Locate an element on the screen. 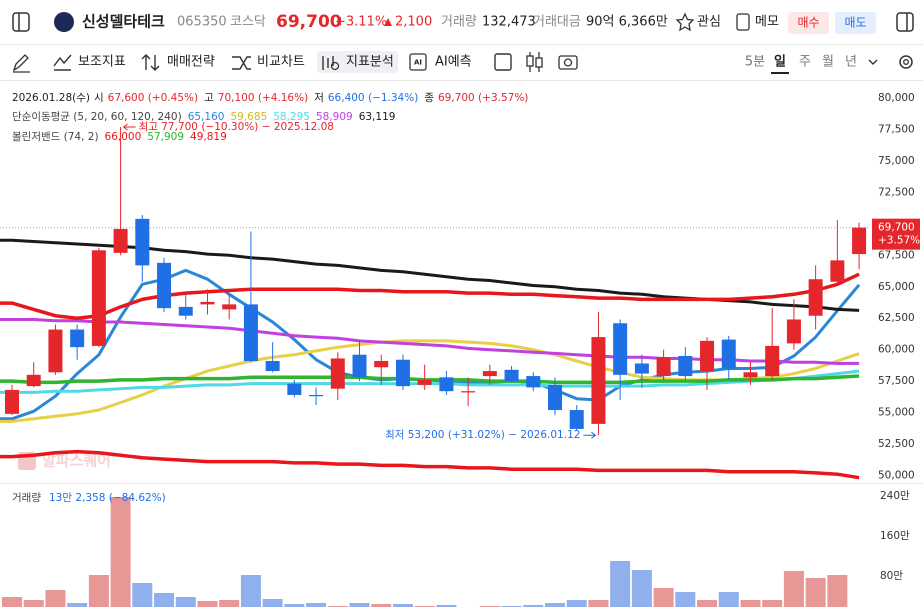 This screenshot has height=607, width=923. period-button: 월 is located at coordinates (828, 62).